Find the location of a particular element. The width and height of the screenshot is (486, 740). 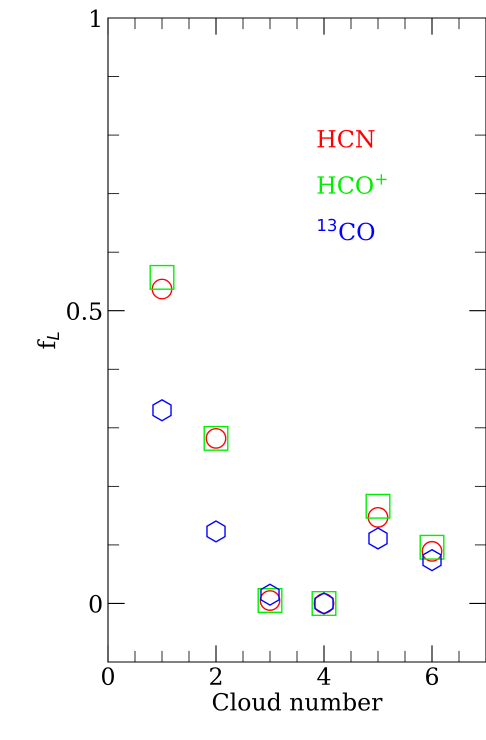

x-tick-label: 6 is located at coordinates (432, 676).